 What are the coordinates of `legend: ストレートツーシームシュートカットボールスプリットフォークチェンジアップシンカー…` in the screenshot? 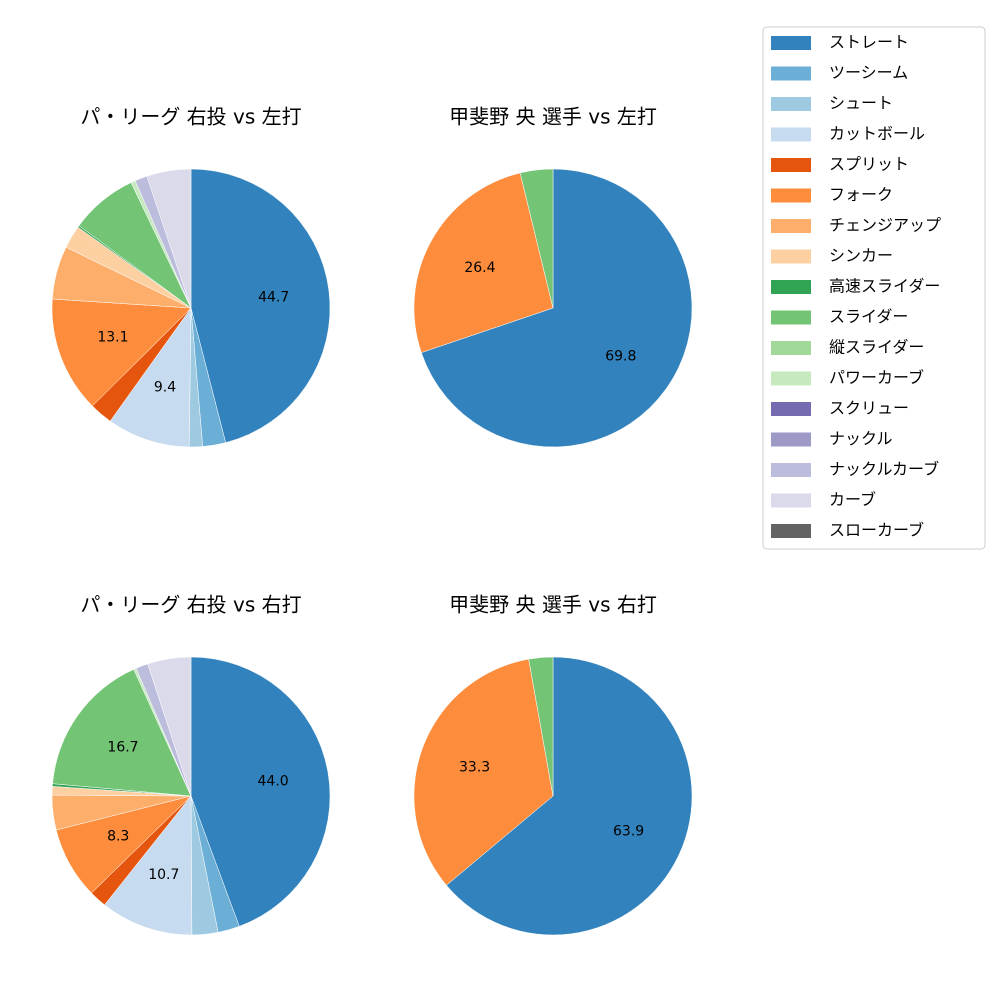 It's located at (874, 288).